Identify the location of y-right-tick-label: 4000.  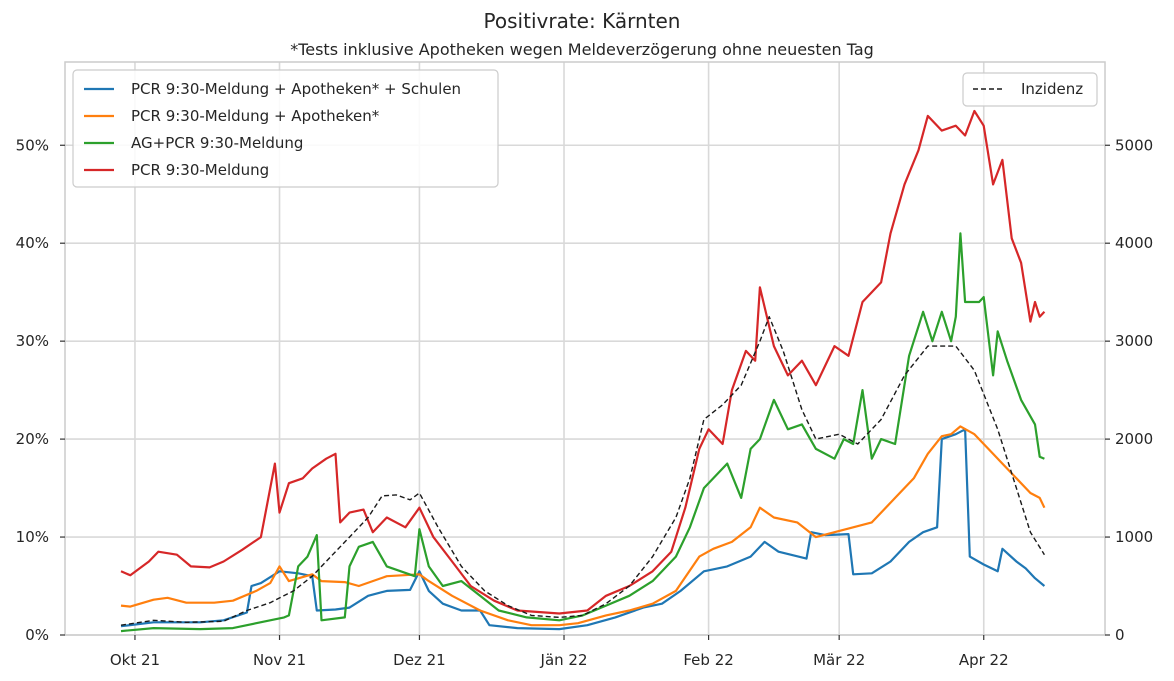
(1134, 243).